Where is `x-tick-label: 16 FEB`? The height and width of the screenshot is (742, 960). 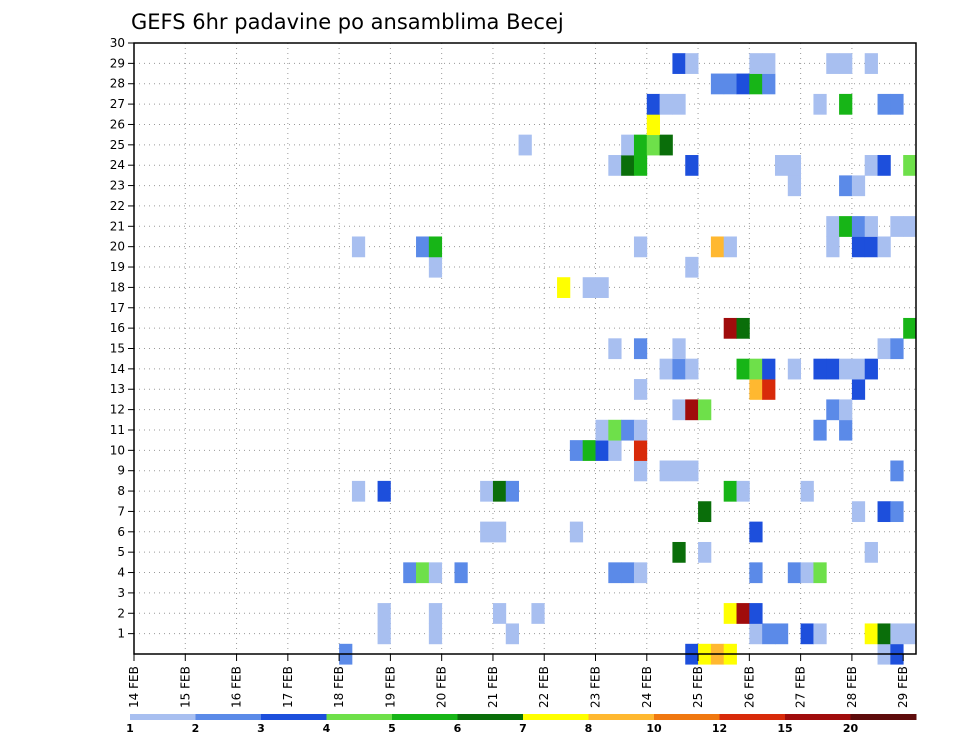
x-tick-label: 16 FEB is located at coordinates (237, 687).